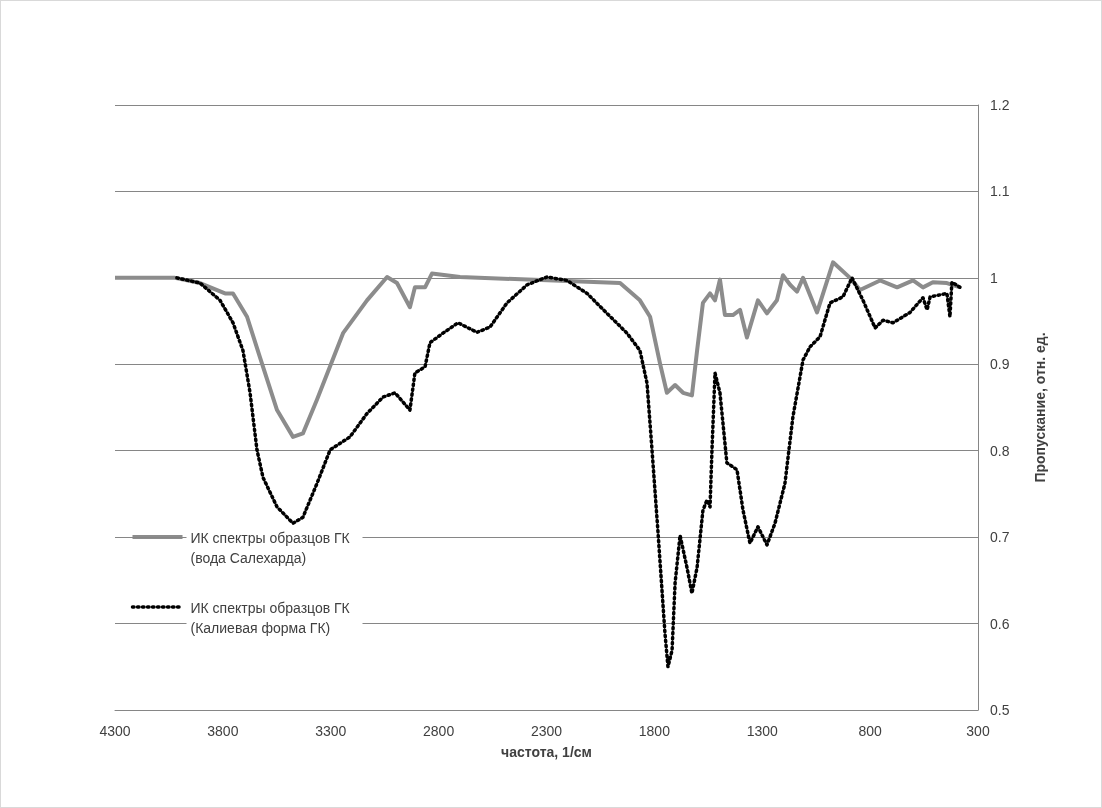  I want to click on y-tick-label: 1.1, so click(1000, 191).